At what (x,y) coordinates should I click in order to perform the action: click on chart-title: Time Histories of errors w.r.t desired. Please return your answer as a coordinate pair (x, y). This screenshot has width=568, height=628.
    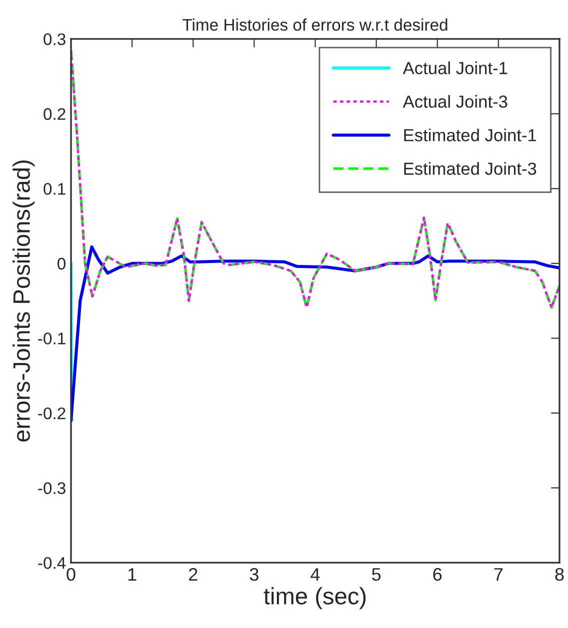
    Looking at the image, I should click on (315, 24).